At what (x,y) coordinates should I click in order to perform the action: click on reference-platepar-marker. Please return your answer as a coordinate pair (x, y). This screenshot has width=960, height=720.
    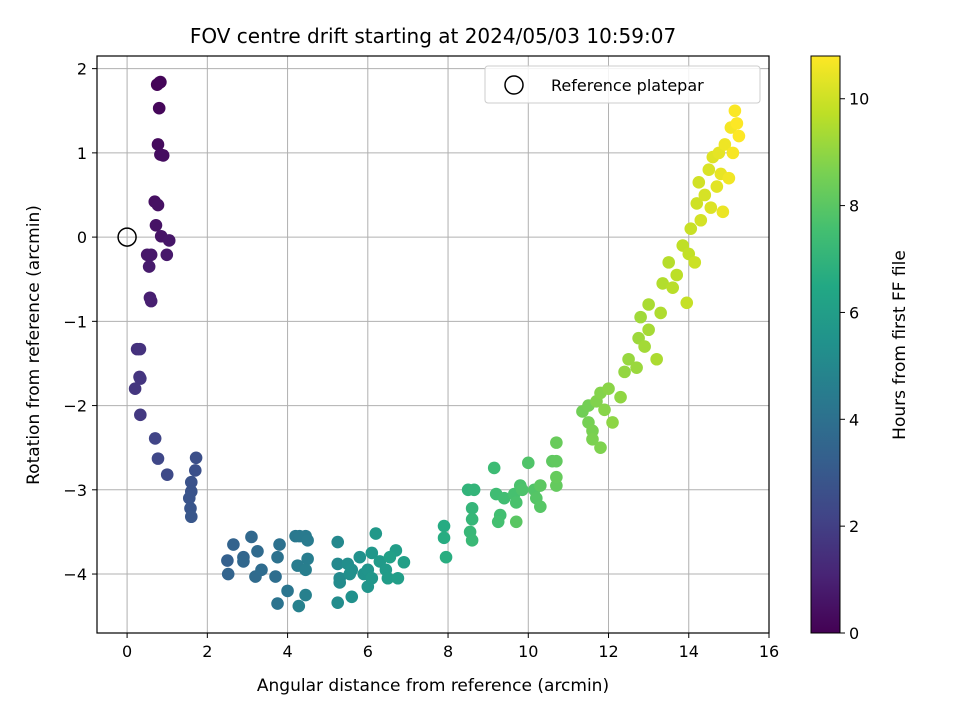
    Looking at the image, I should click on (127, 237).